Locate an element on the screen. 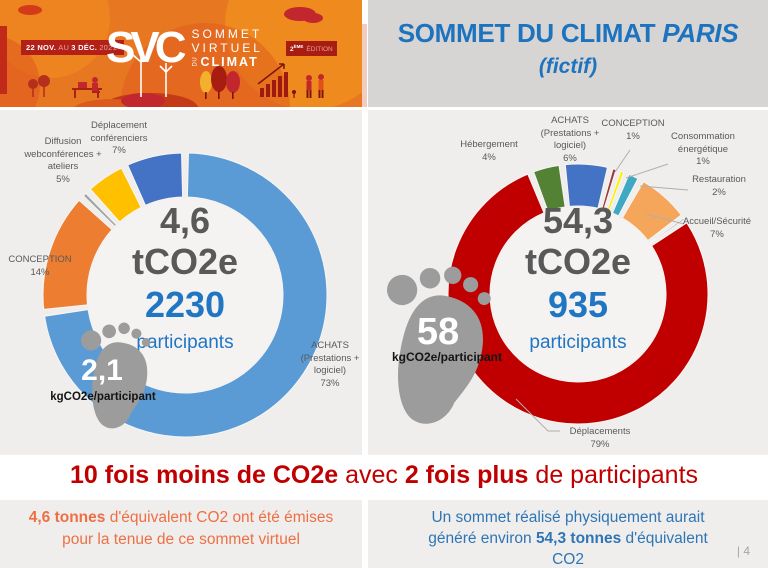  segment-label-hebergement: Hébergement 4% is located at coordinates (489, 151).